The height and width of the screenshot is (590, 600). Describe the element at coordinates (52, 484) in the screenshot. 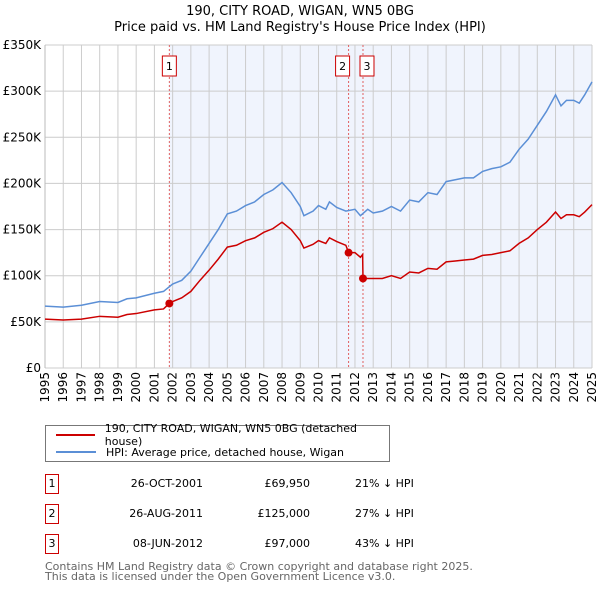

I see `sale-number: 1` at that location.